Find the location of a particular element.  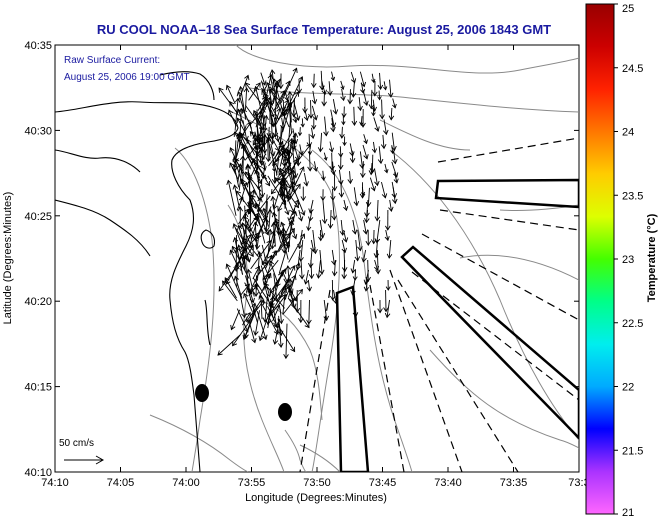

x-axis-label: Longitude (Degrees:Minutes) is located at coordinates (316, 498).